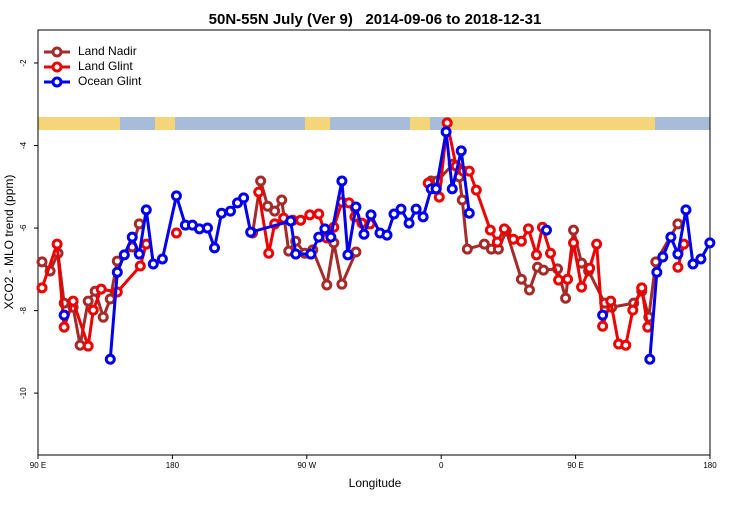 This screenshot has width=750, height=505. What do you see at coordinates (105, 66) in the screenshot?
I see `legend-label: Land Glint` at bounding box center [105, 66].